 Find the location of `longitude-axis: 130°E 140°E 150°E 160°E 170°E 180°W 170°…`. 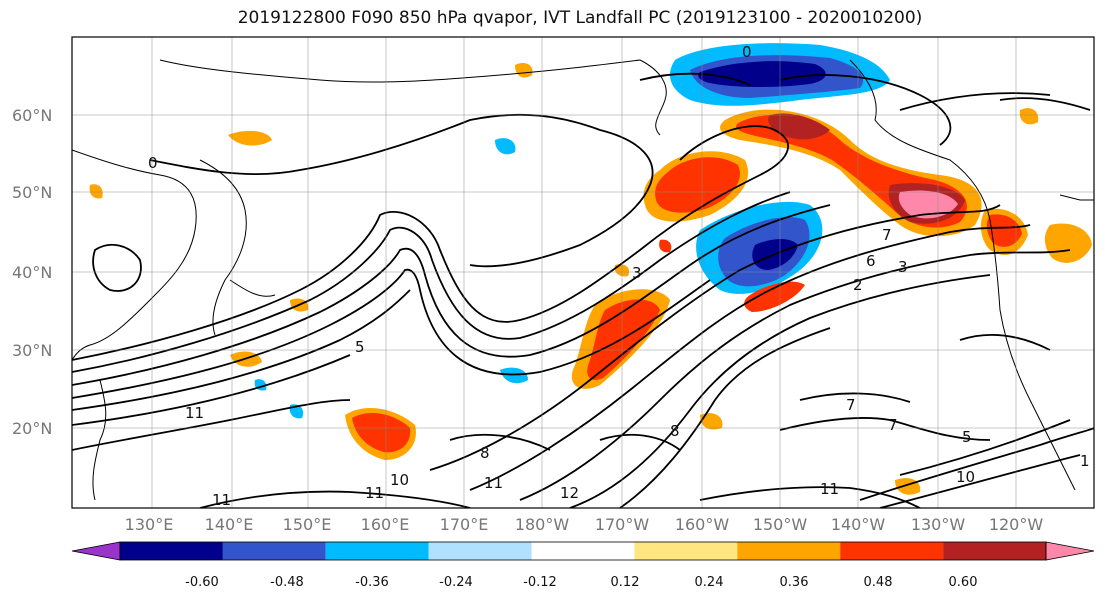

longitude-axis: 130°E 140°E 150°E 160°E 170°E 180°W 170°… is located at coordinates (584, 524).